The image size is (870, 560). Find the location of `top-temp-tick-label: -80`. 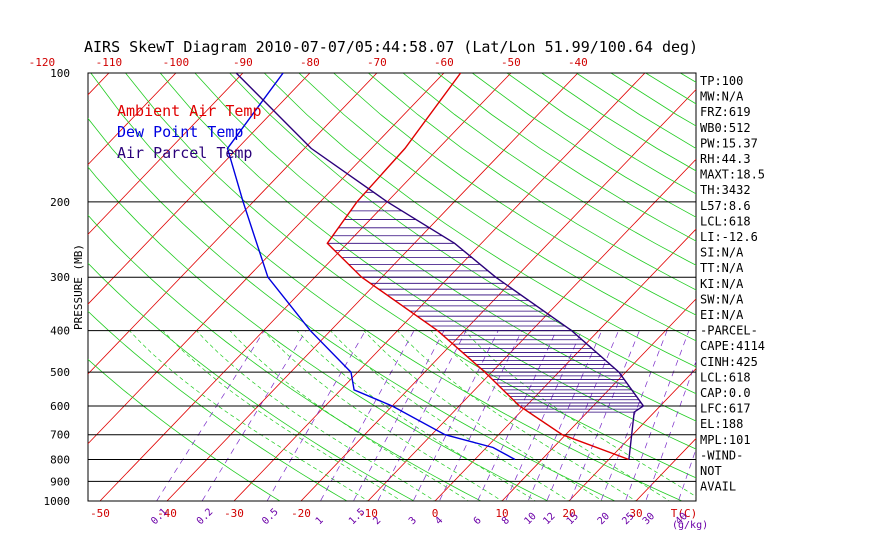

top-temp-tick-label: -80 is located at coordinates (310, 62).